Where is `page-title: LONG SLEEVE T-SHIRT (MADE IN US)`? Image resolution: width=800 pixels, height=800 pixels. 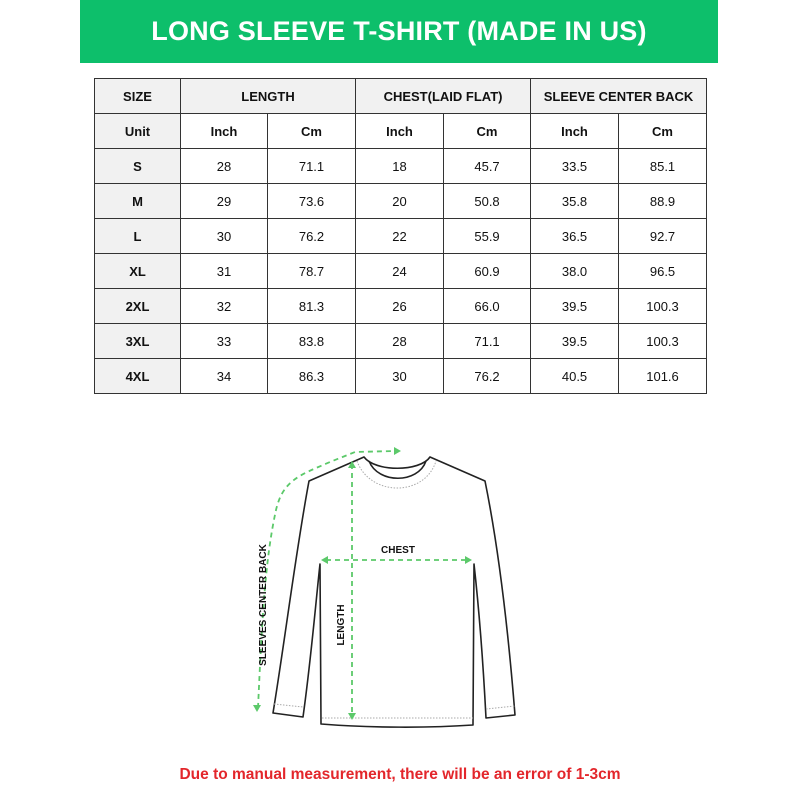
page-title: LONG SLEEVE T-SHIRT (MADE IN US) is located at coordinates (399, 31).